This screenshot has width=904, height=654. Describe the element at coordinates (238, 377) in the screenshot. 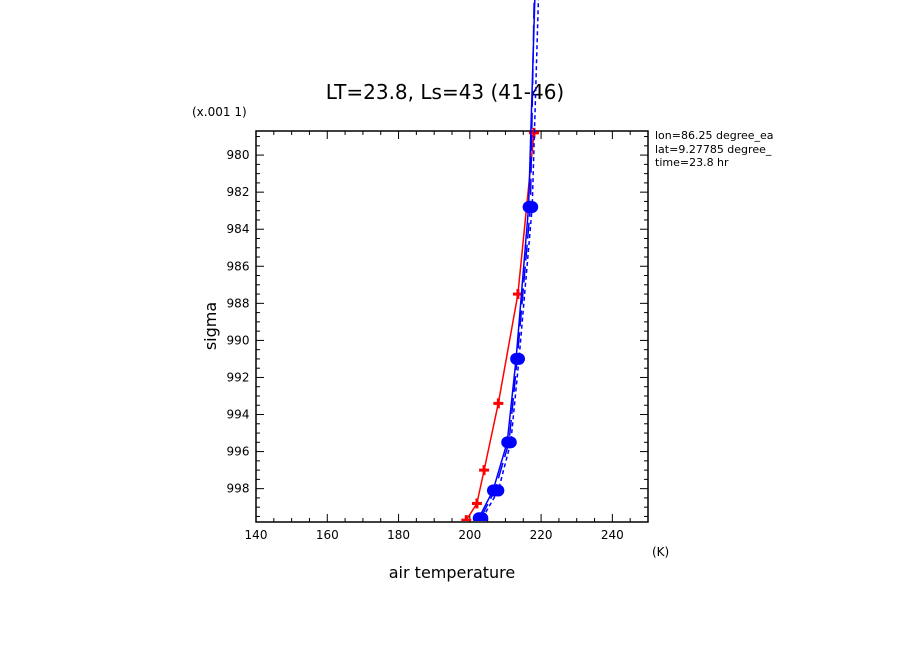

I see `y-tick-label: 992` at that location.